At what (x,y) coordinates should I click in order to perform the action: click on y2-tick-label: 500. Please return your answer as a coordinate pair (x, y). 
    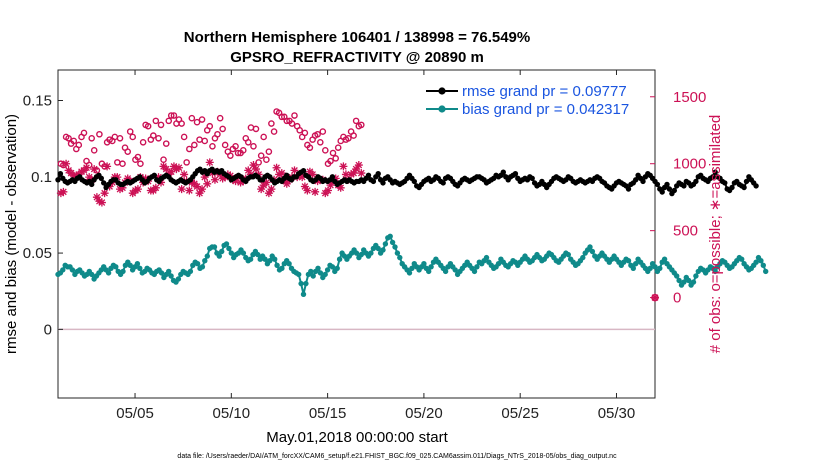
    Looking at the image, I should click on (685, 231).